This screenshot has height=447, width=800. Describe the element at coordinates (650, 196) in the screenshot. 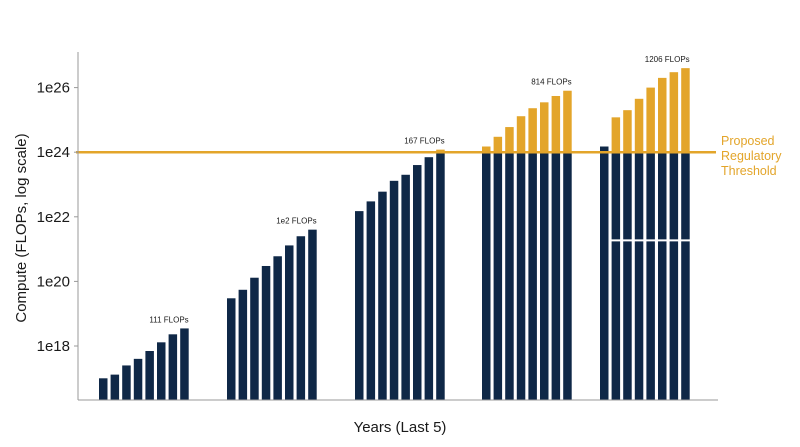

I see `bar-g5-5-below` at that location.